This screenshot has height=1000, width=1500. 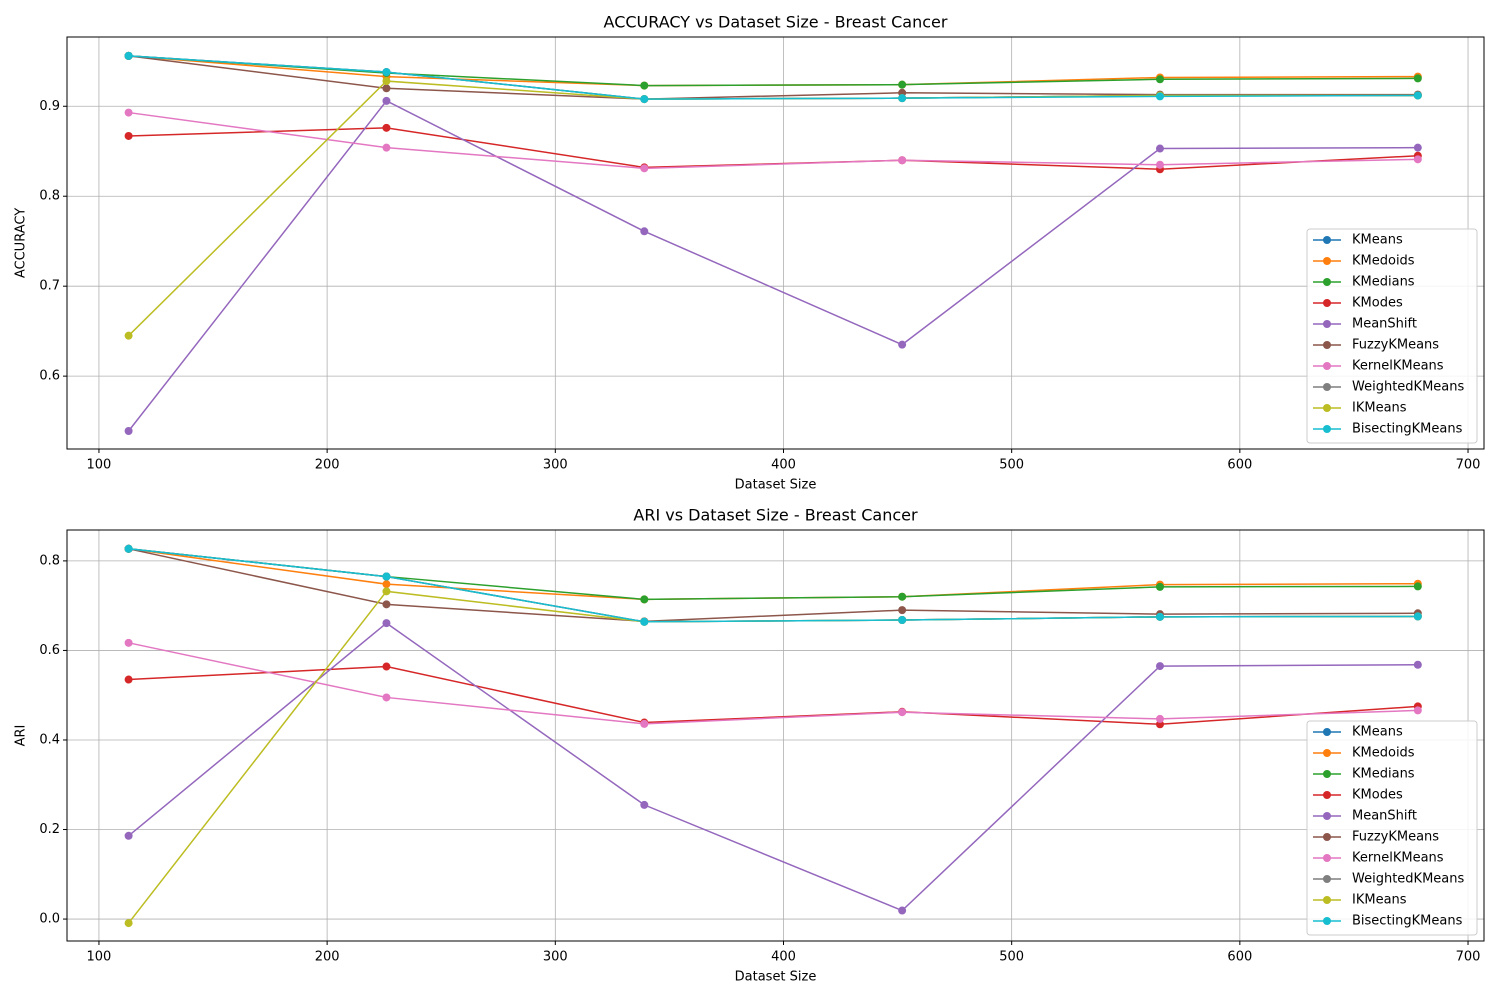 What do you see at coordinates (1377, 240) in the screenshot?
I see `legend-label: KMeans` at bounding box center [1377, 240].